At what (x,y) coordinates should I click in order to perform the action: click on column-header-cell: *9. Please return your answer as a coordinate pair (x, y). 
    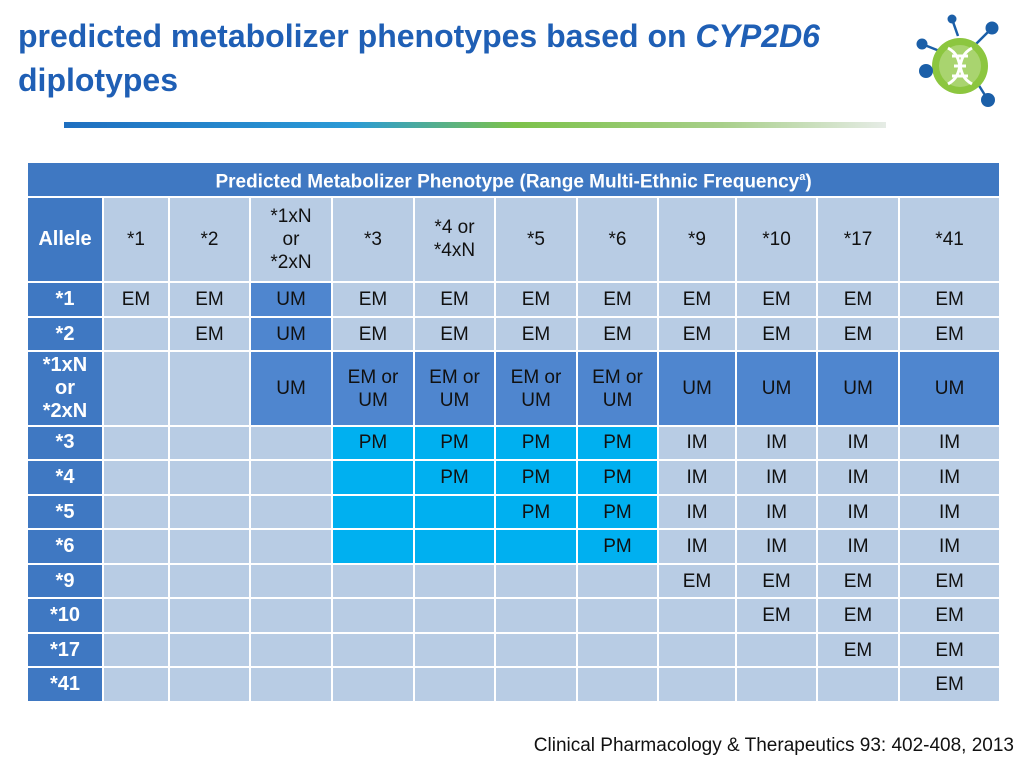
    Looking at the image, I should click on (697, 239).